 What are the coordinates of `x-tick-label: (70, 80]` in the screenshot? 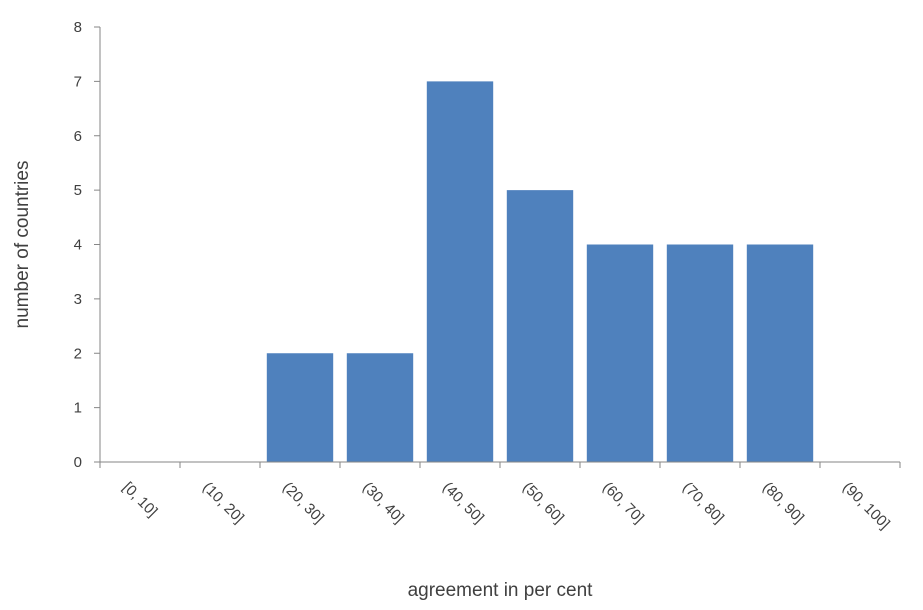 It's located at (703, 503).